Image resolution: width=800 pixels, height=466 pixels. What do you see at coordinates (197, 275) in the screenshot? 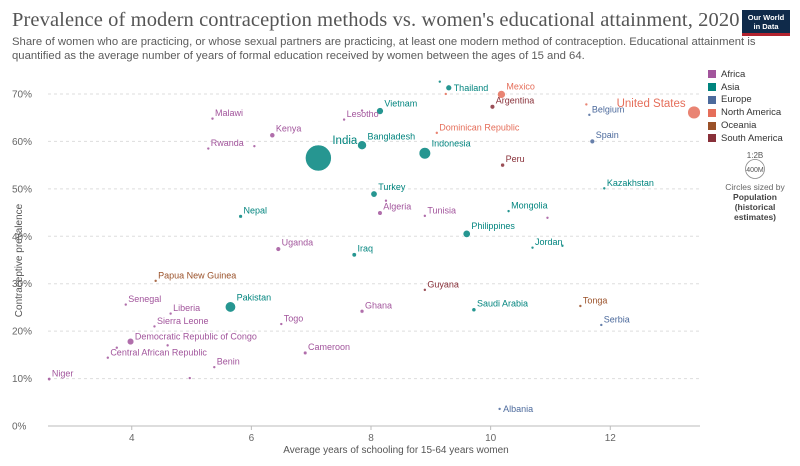
I see `point-label: Papua New Guinea` at bounding box center [197, 275].